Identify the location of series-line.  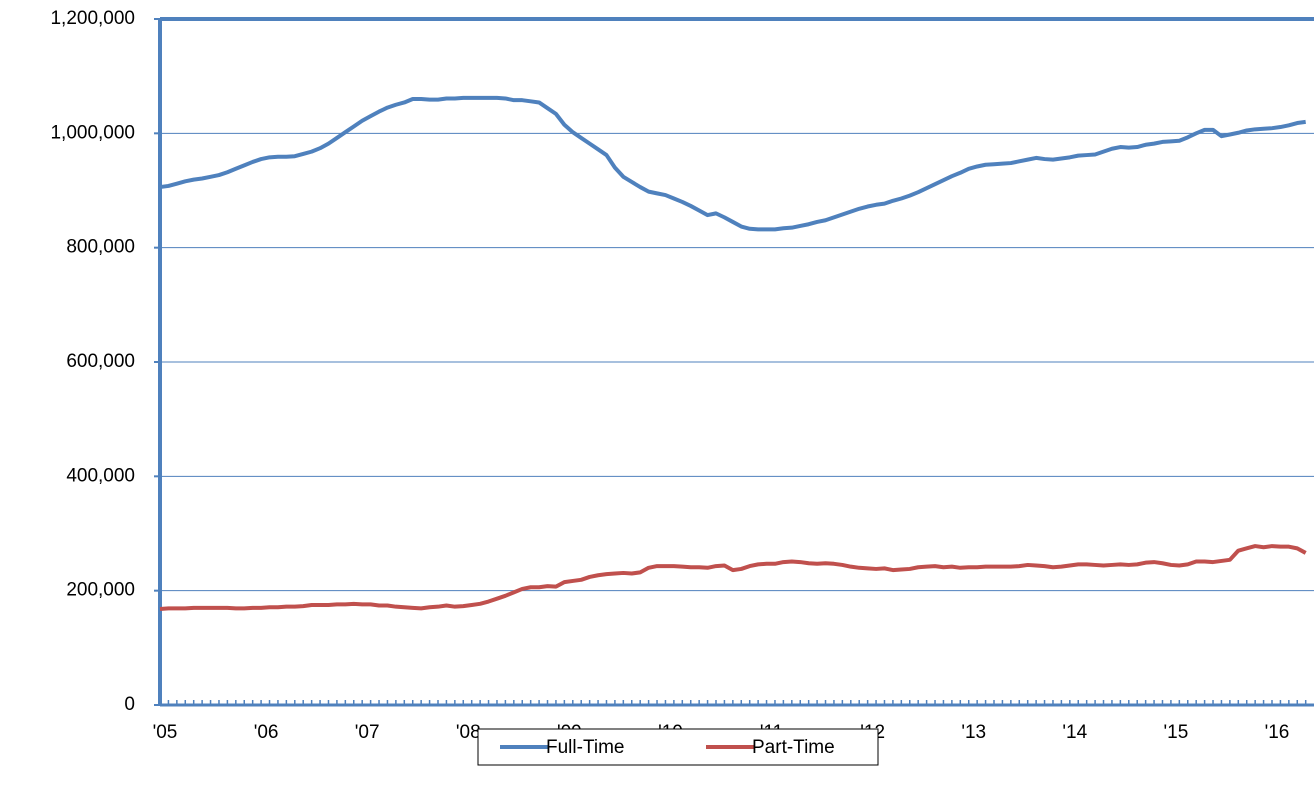
(733, 577).